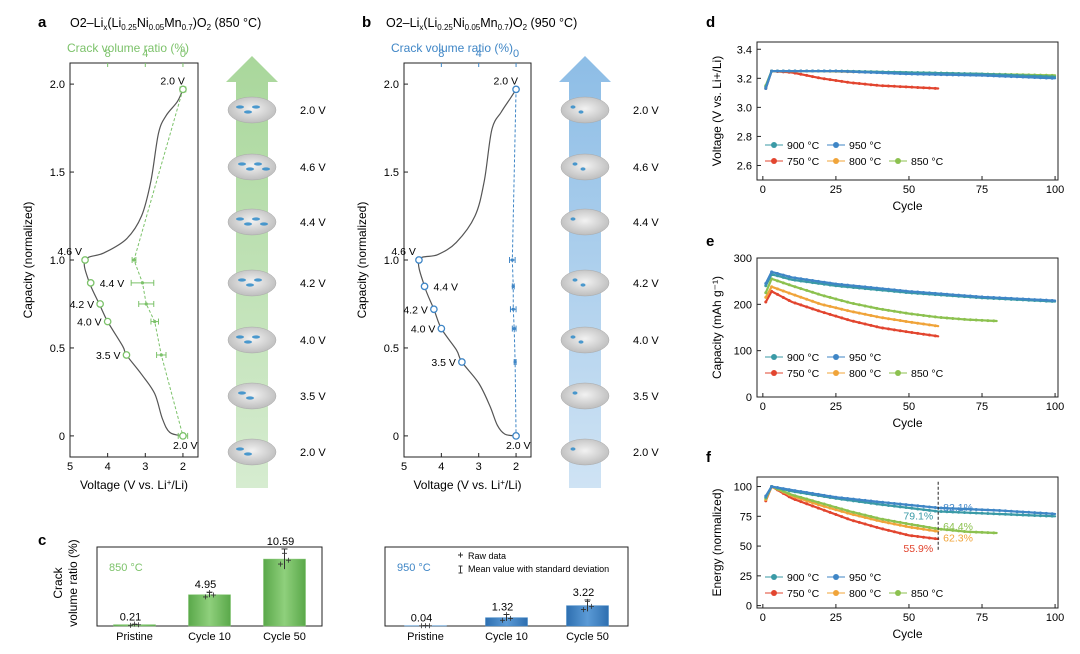 The width and height of the screenshot is (1080, 654). I want to click on retention-annotation: 64.4%, so click(958, 527).